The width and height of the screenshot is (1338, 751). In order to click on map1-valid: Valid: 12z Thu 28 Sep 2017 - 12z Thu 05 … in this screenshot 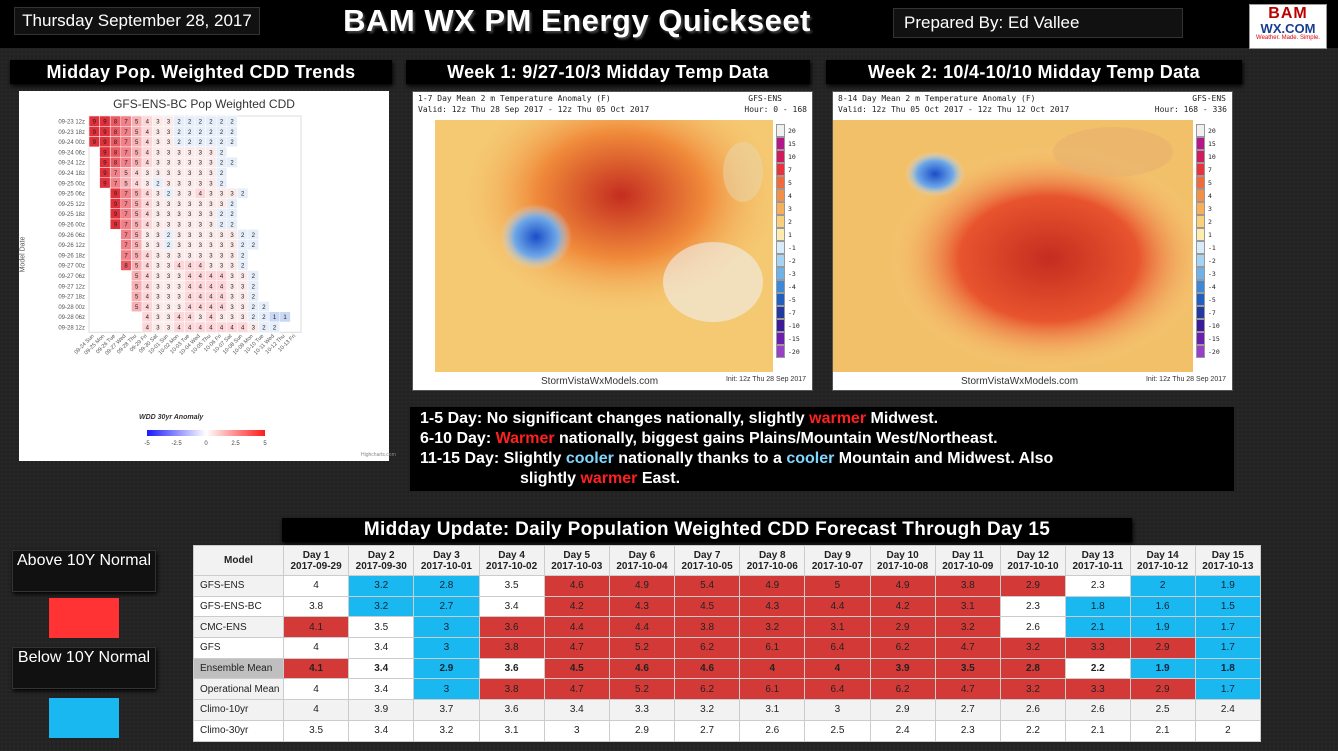, I will do `click(534, 109)`.